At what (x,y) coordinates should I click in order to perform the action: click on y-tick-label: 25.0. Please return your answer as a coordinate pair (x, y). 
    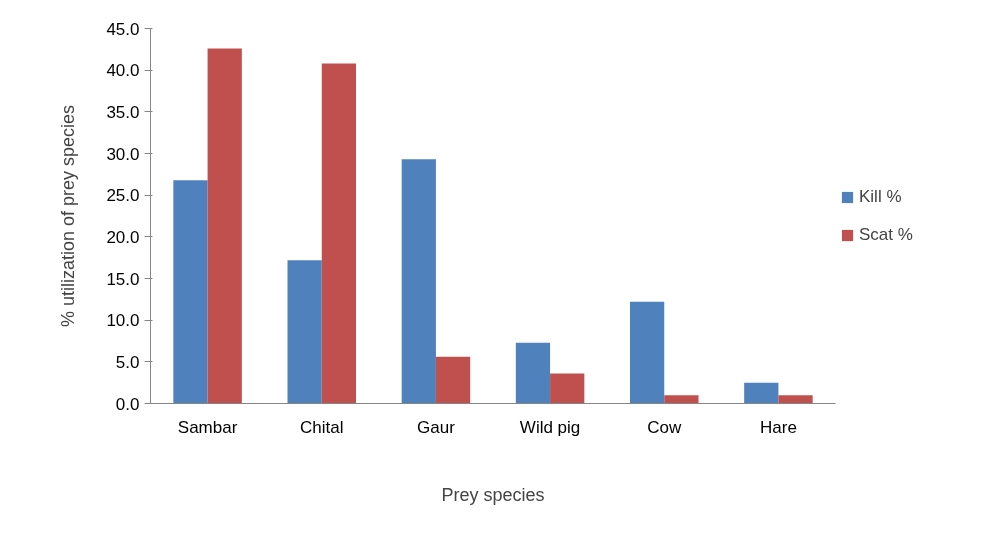
    Looking at the image, I should click on (123, 196).